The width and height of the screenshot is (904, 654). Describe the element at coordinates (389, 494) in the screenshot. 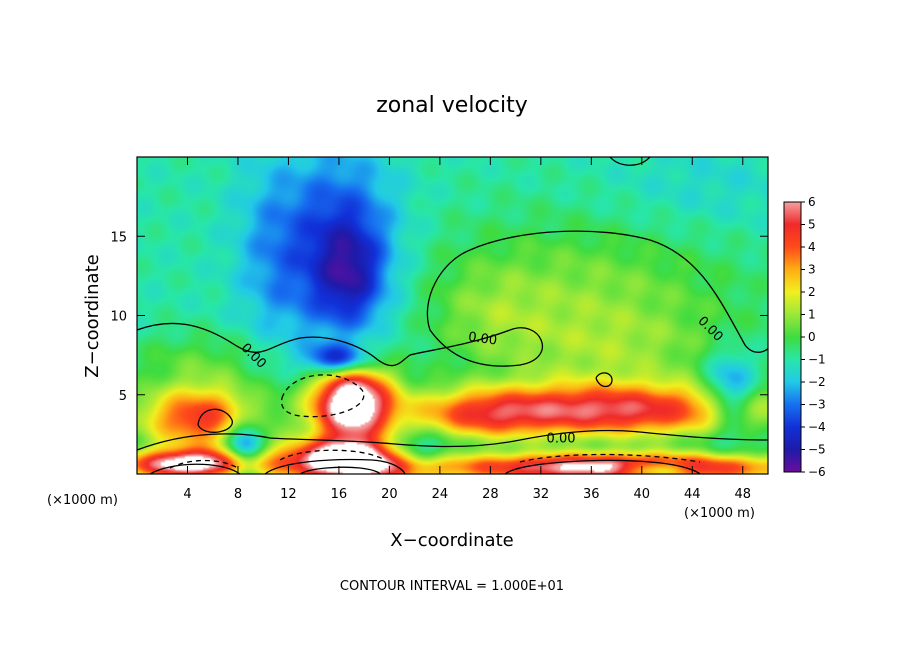

I see `x-tick-label: 20` at that location.